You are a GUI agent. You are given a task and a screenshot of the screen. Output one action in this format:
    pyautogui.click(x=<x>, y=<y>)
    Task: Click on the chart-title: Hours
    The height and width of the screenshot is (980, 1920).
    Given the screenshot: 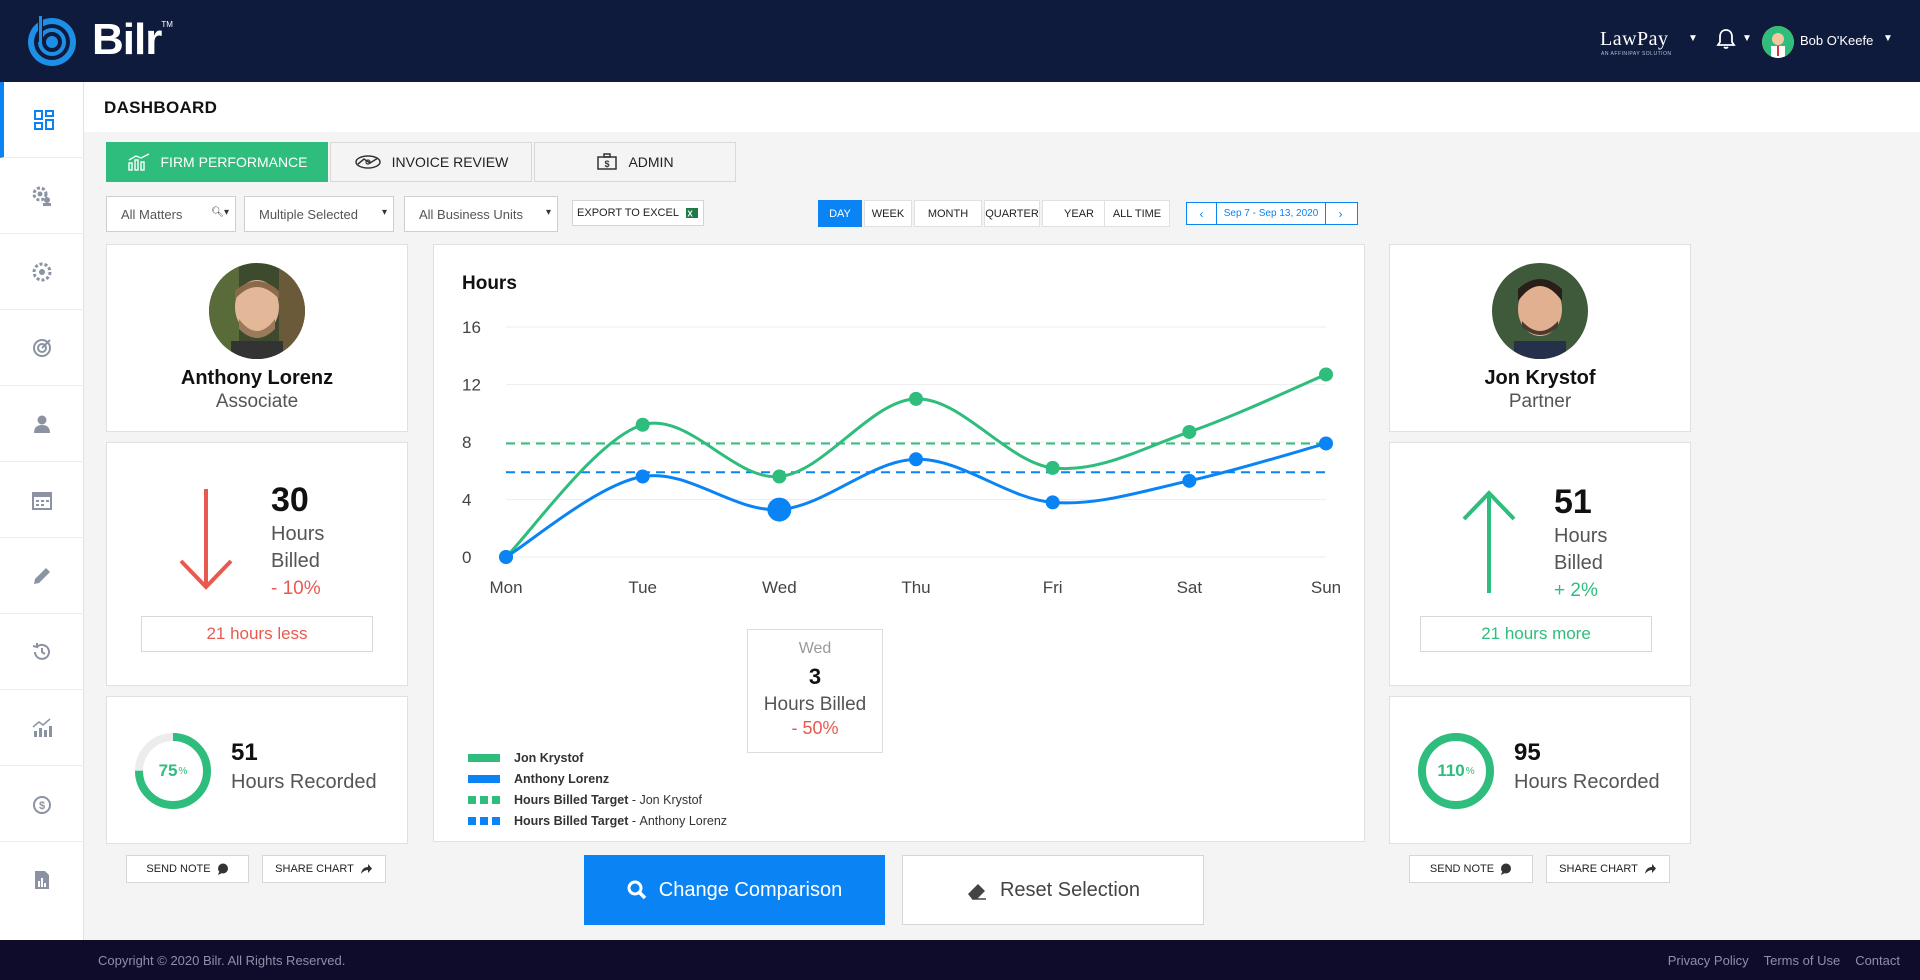 What is the action you would take?
    pyautogui.click(x=489, y=283)
    